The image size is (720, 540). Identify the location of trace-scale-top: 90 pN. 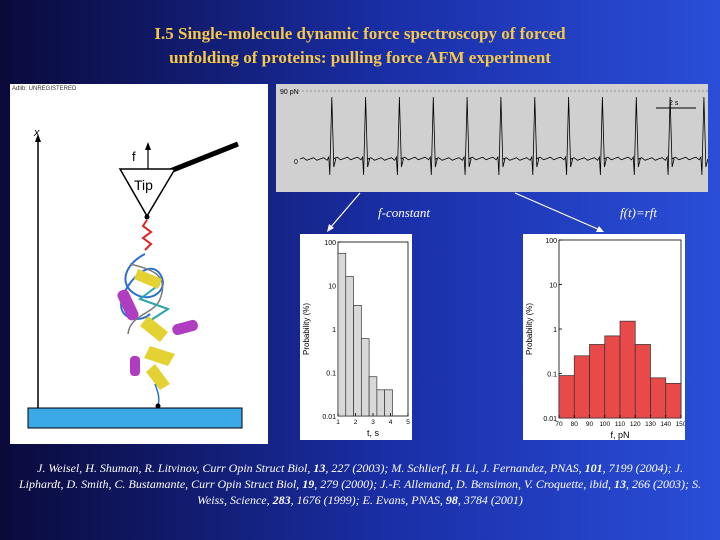
(289, 92).